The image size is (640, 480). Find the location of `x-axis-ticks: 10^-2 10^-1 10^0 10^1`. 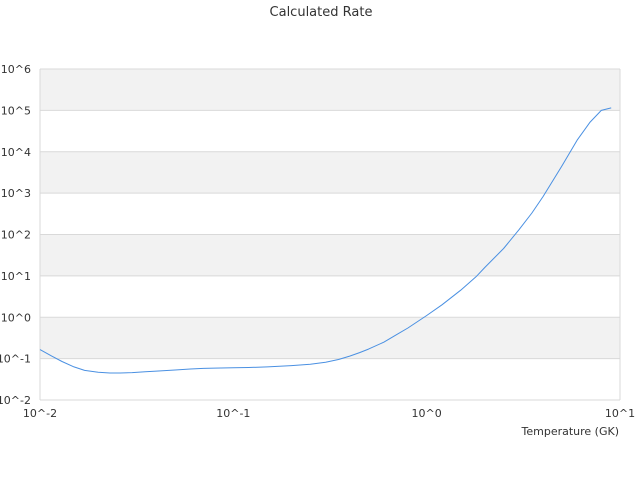

x-axis-ticks: 10^-2 10^-1 10^0 10^1 is located at coordinates (329, 413).